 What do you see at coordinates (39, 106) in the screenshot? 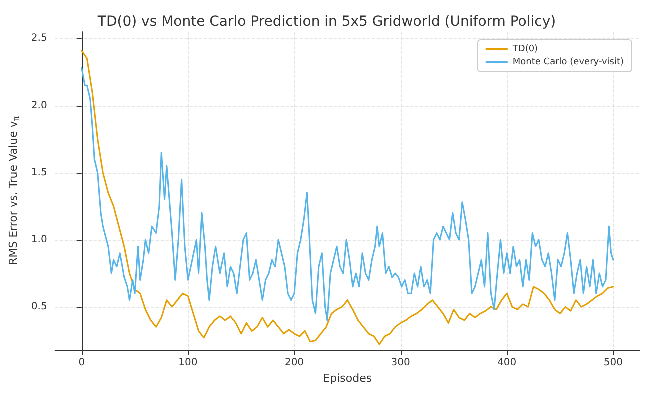
I see `y-tick-label: 2.0` at bounding box center [39, 106].